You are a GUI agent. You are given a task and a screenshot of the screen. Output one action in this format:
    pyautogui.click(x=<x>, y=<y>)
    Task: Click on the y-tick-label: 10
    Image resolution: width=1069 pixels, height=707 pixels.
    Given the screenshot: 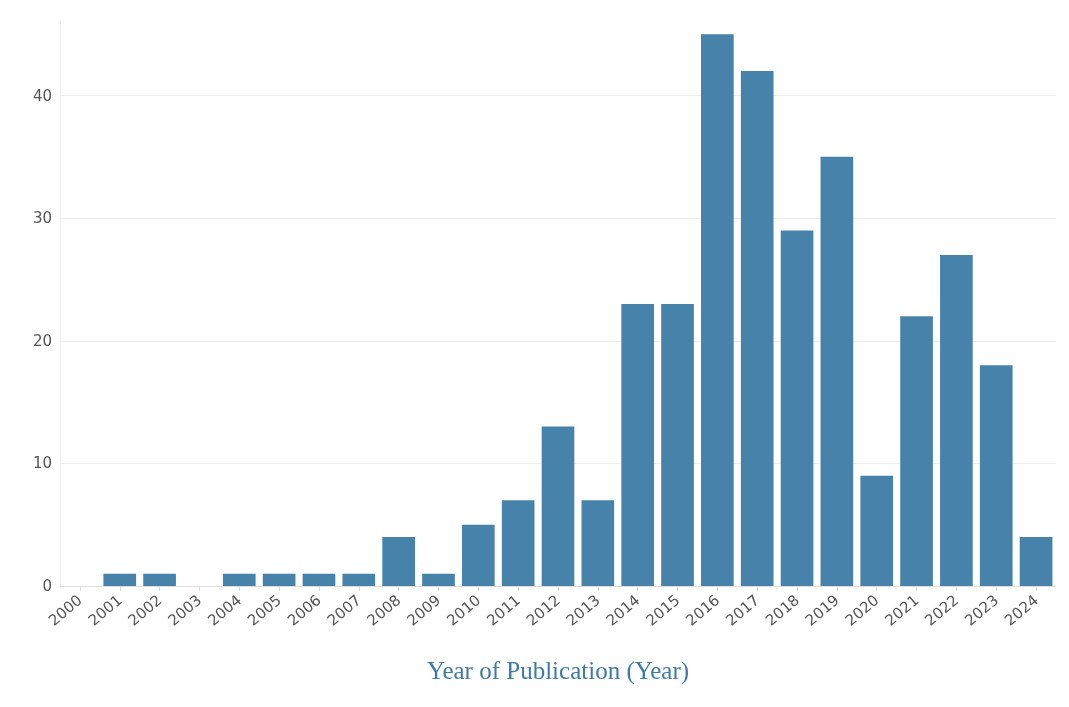 What is the action you would take?
    pyautogui.click(x=42, y=463)
    